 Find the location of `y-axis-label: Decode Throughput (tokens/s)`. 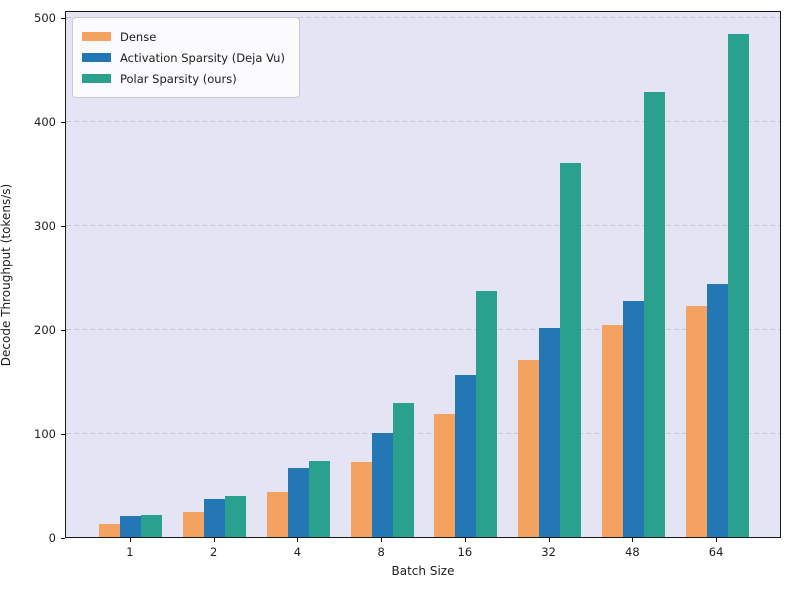

y-axis-label: Decode Throughput (tokens/s) is located at coordinates (6, 275).